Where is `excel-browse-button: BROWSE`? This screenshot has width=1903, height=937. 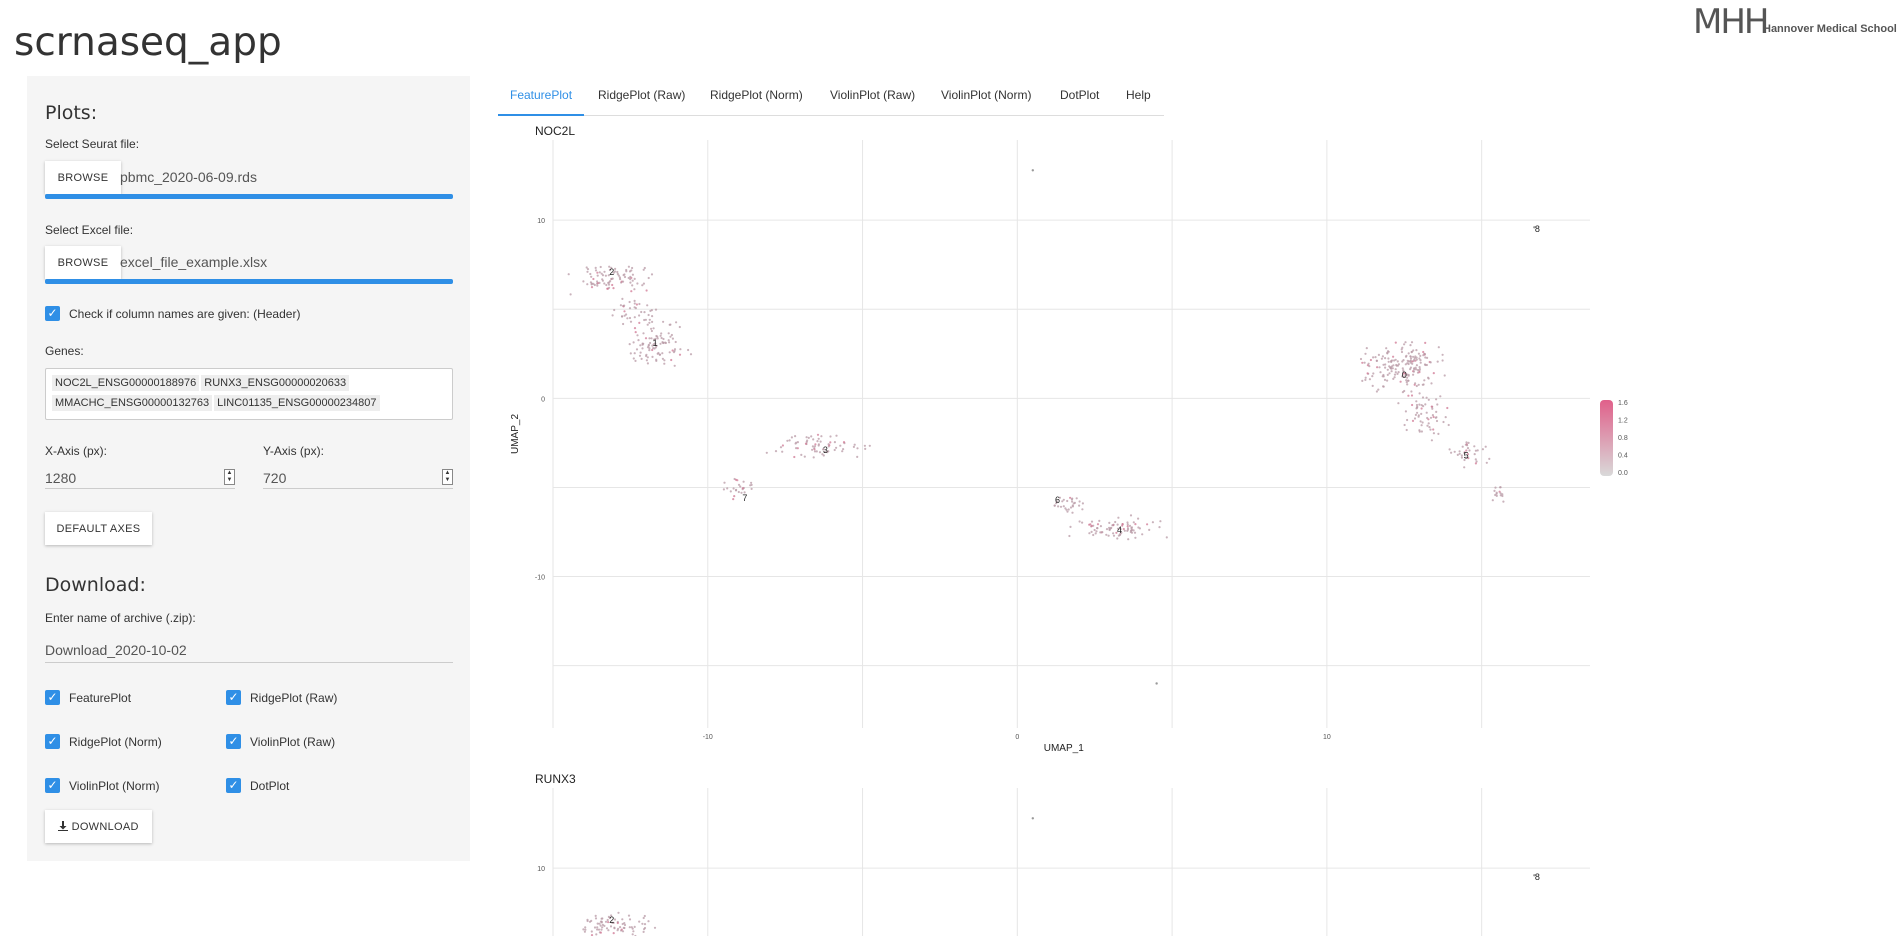
excel-browse-button: BROWSE is located at coordinates (83, 262).